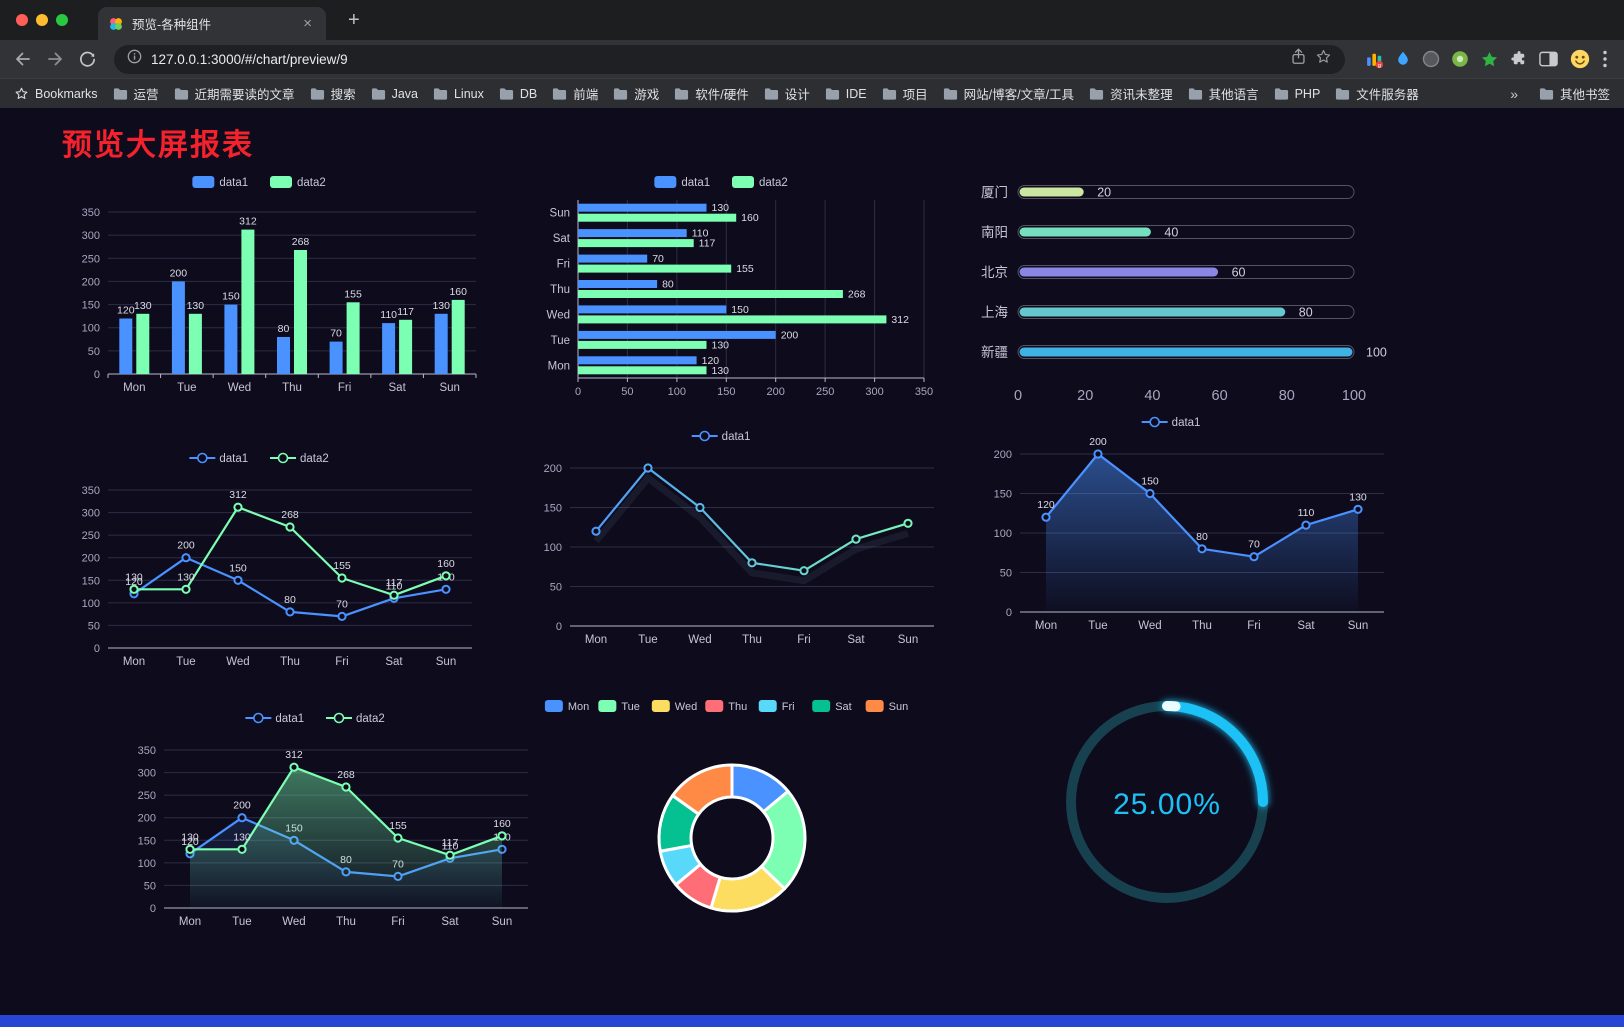 The image size is (1624, 1027). Describe the element at coordinates (1403, 59) in the screenshot. I see `blue-drop-extension-icon` at that location.